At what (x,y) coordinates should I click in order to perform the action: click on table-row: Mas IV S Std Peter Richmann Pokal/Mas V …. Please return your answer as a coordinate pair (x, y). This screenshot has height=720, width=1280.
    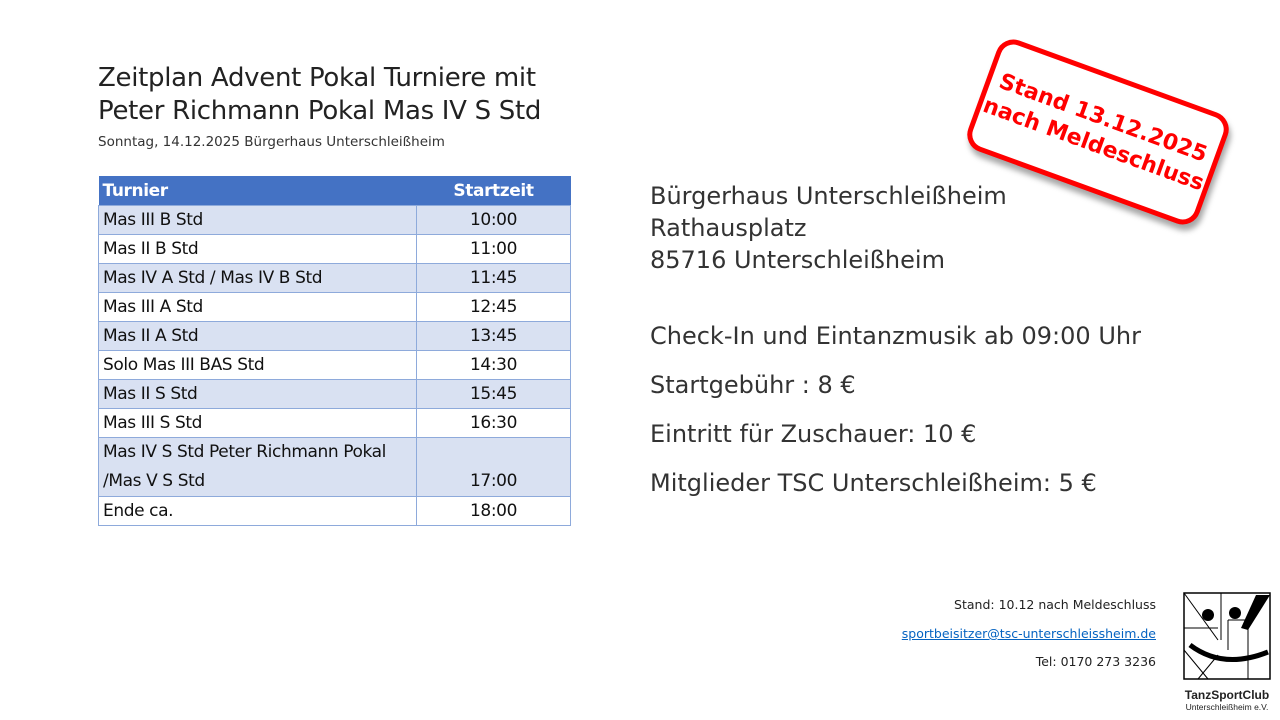
    Looking at the image, I should click on (334, 467).